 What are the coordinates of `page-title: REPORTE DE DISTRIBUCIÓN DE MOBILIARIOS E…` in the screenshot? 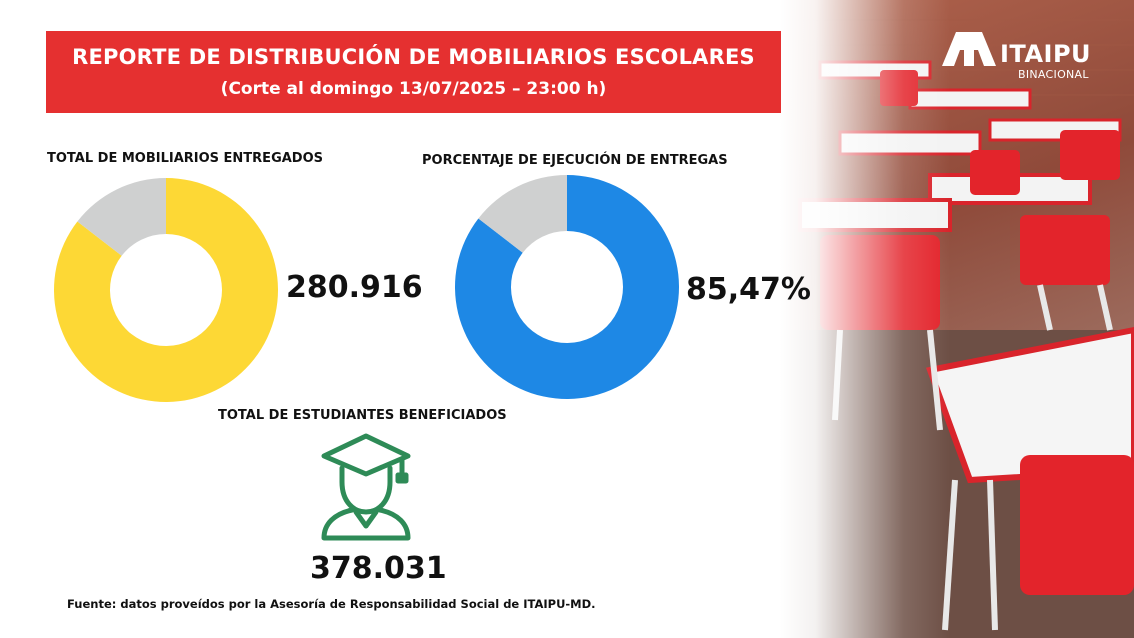 It's located at (413, 57).